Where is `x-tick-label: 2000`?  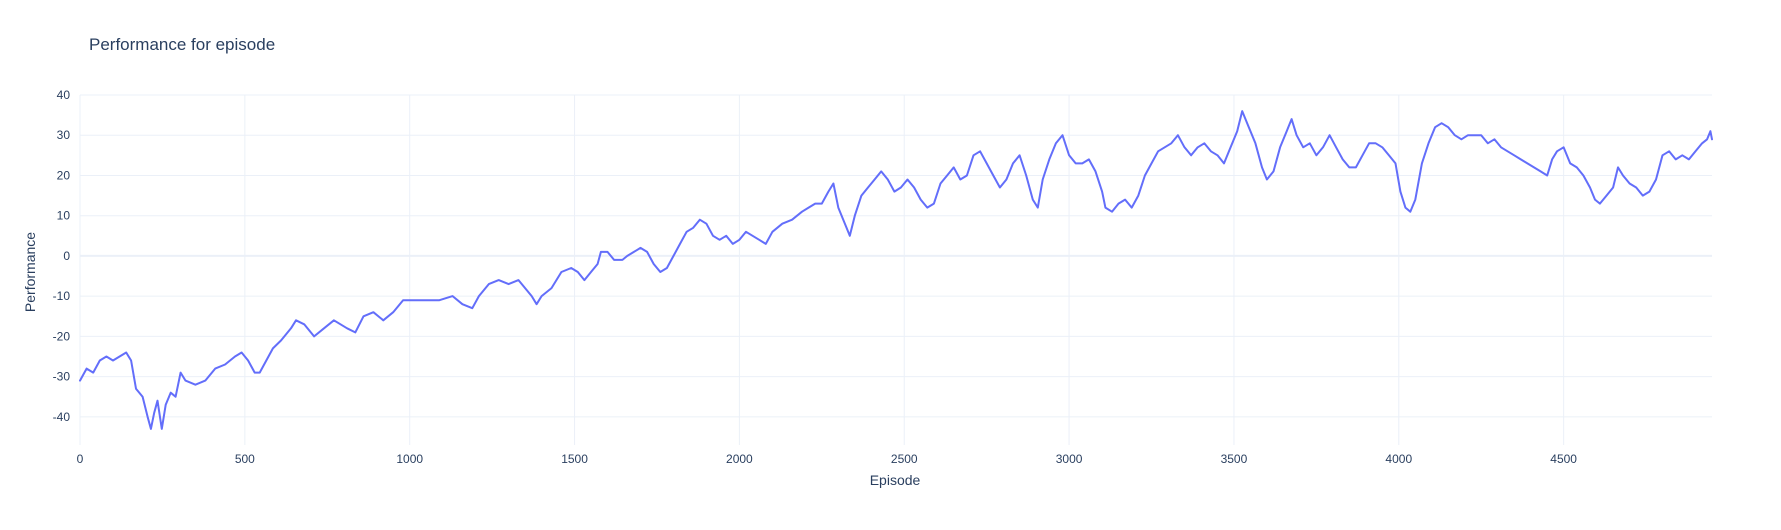
x-tick-label: 2000 is located at coordinates (739, 459).